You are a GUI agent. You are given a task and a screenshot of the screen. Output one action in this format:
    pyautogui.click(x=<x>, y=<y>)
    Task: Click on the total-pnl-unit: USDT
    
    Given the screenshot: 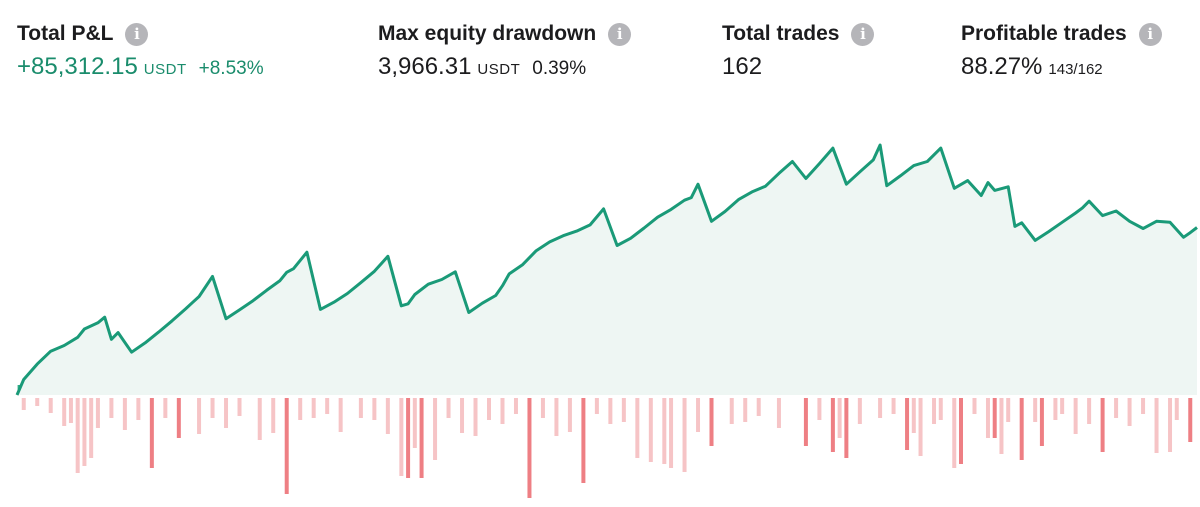 What is the action you would take?
    pyautogui.click(x=165, y=69)
    